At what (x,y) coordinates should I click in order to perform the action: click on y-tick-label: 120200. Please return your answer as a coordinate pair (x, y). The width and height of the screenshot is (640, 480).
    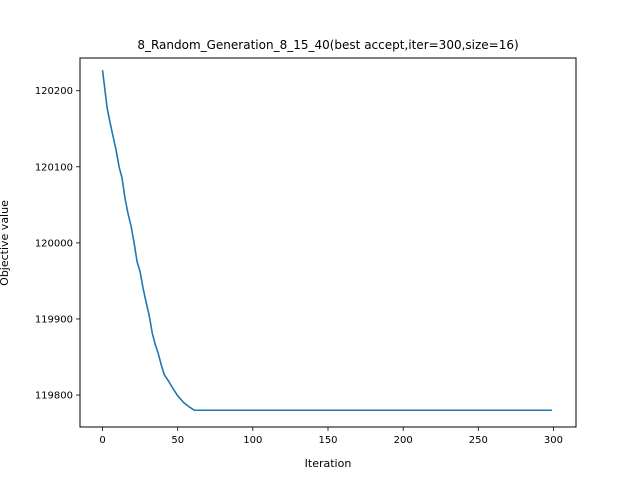
    Looking at the image, I should click on (54, 91).